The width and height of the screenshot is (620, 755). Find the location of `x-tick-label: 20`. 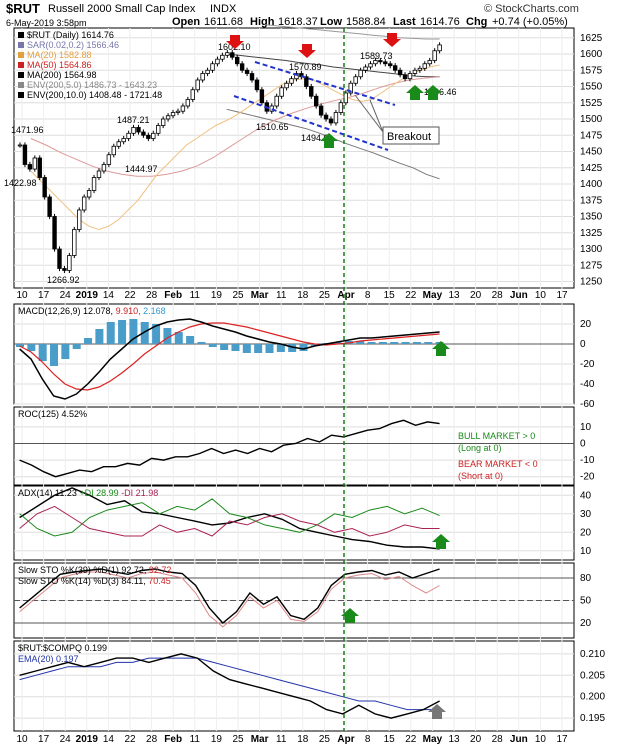

x-tick-label: 20 is located at coordinates (476, 295).